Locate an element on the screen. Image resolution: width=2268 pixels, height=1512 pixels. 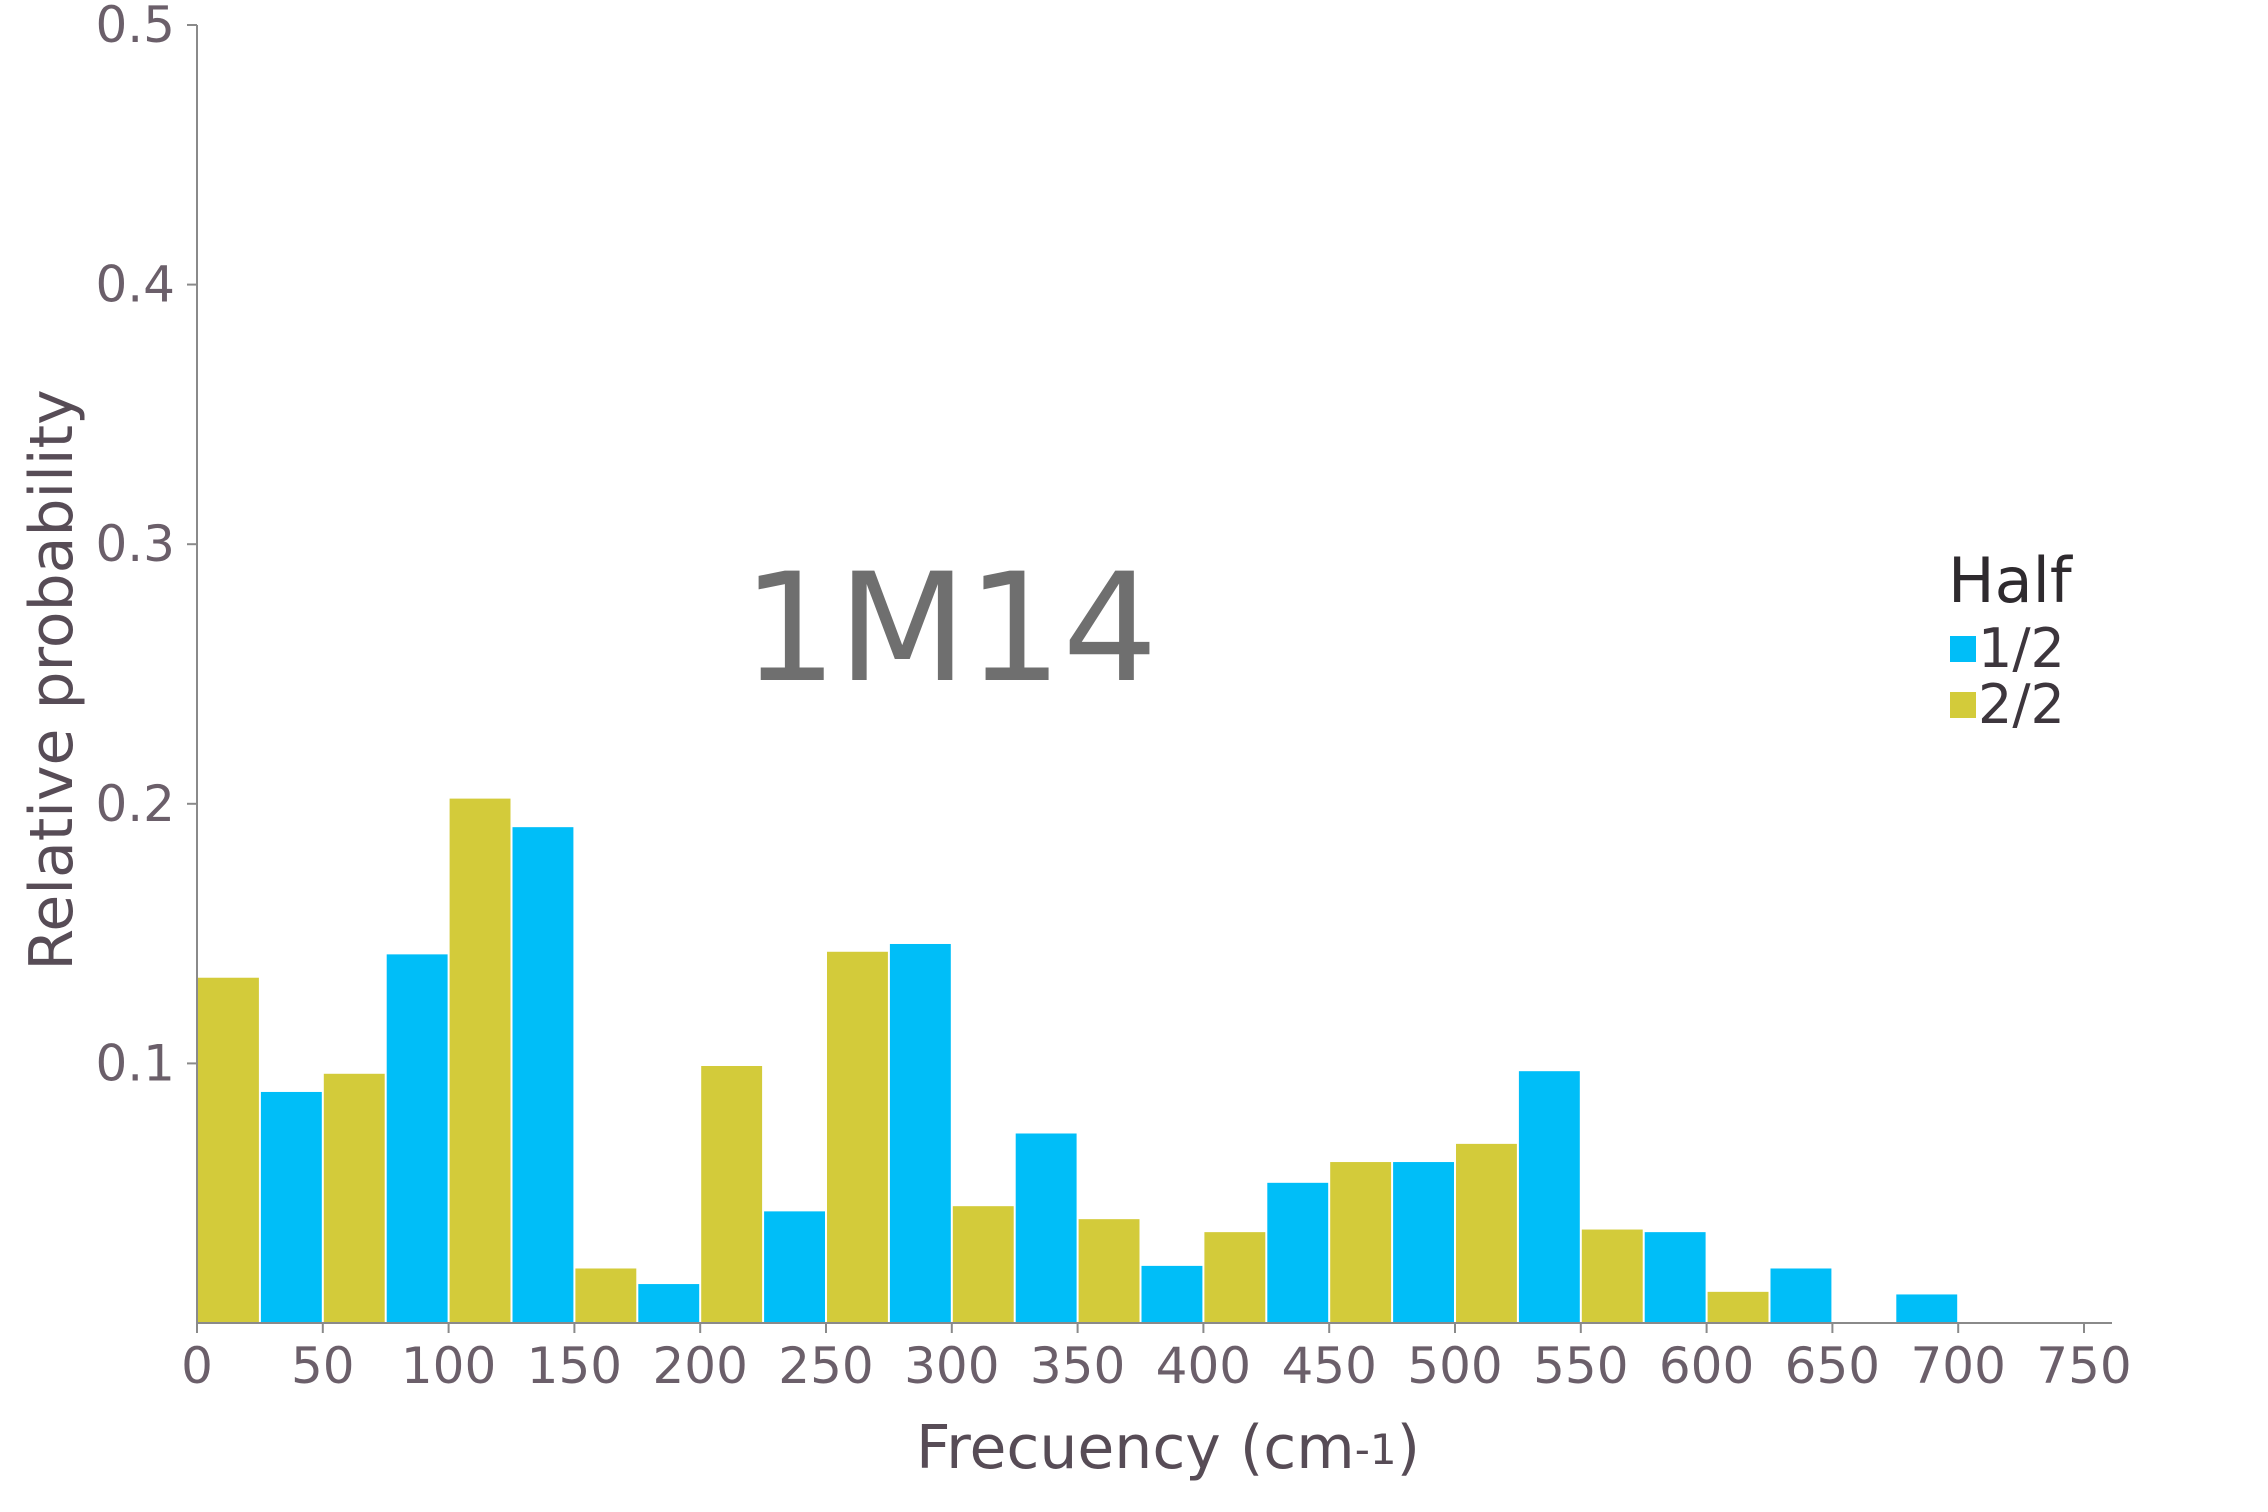
x-tick-label-600: 600 is located at coordinates (1706, 1366).